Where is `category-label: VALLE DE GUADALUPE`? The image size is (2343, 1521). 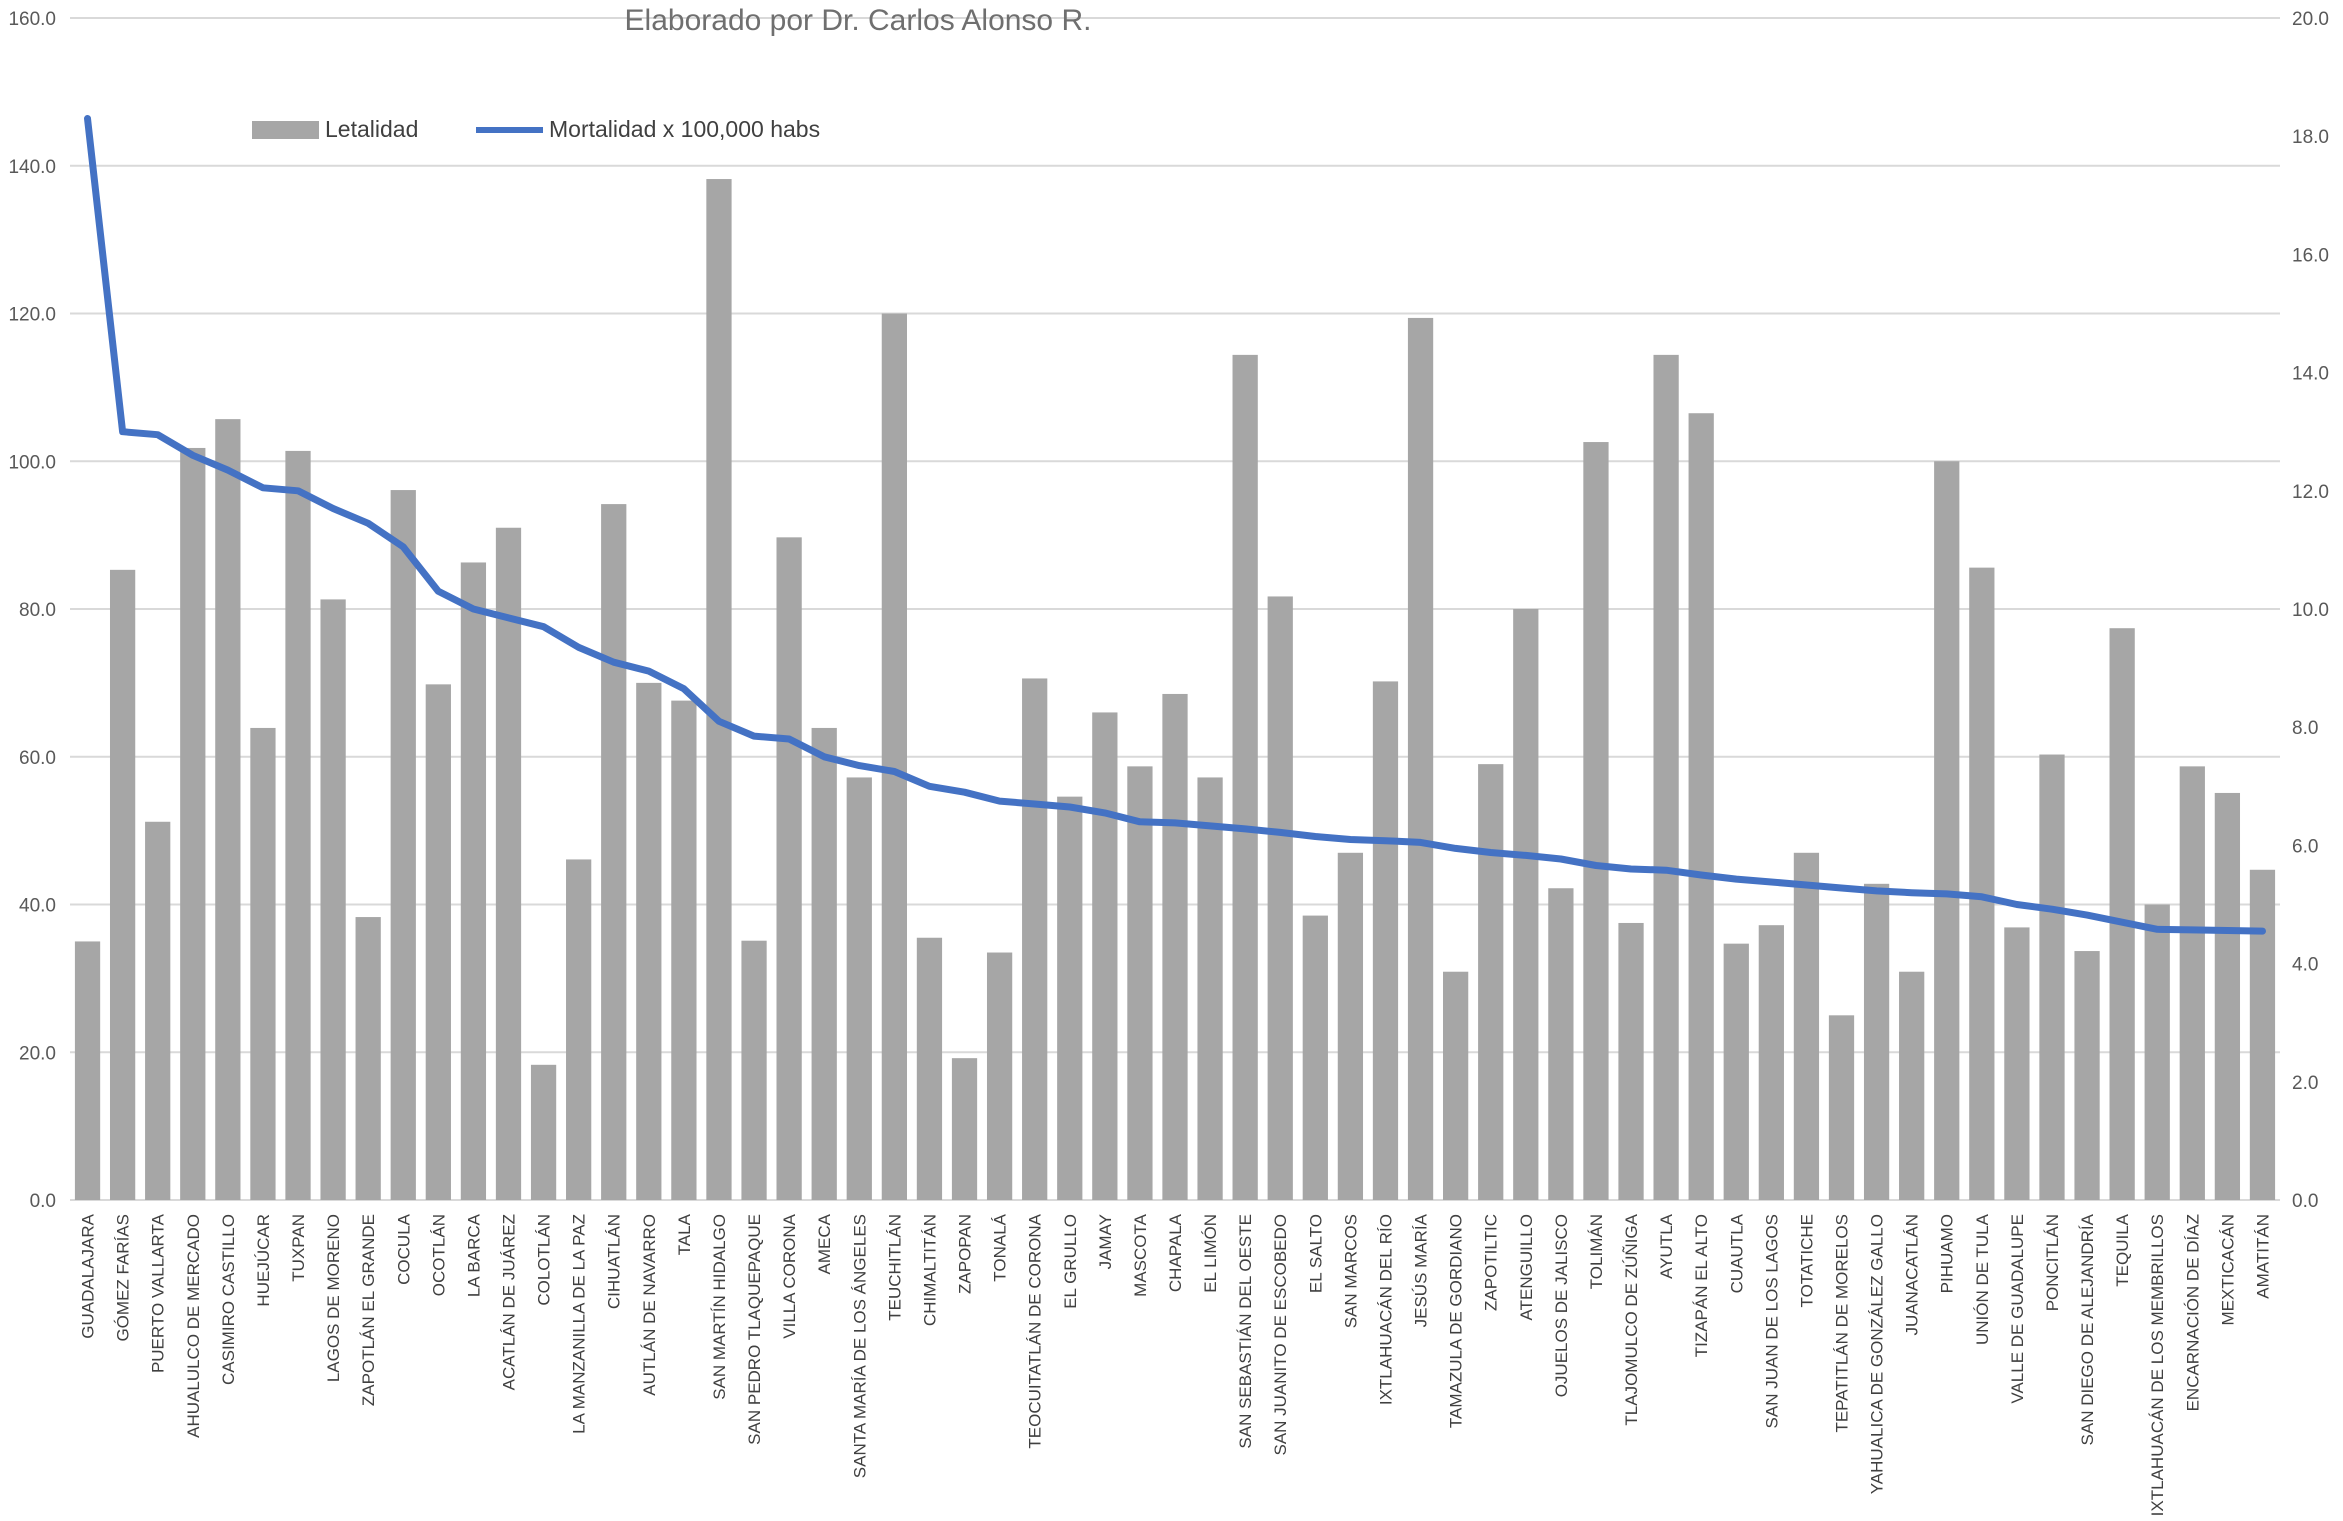 category-label: VALLE DE GUADALUPE is located at coordinates (2017, 1309).